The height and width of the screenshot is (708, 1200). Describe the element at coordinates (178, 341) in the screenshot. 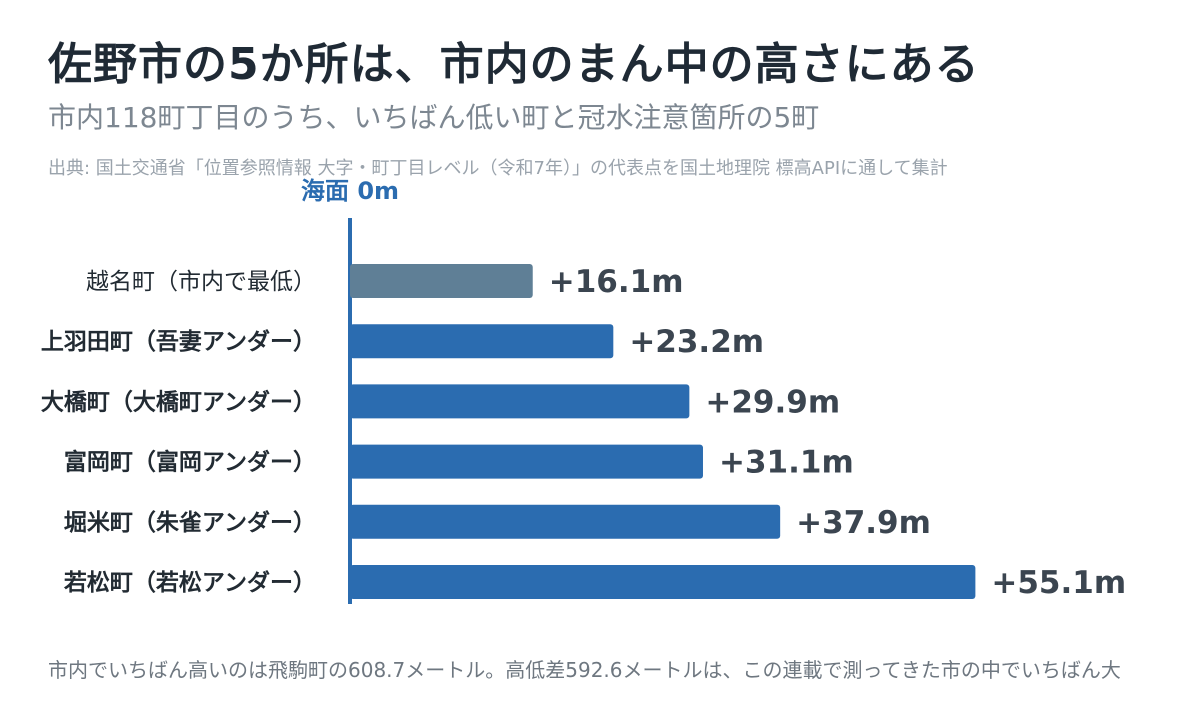

I see `category-label: 上羽田町（吾妻アンダー）` at that location.